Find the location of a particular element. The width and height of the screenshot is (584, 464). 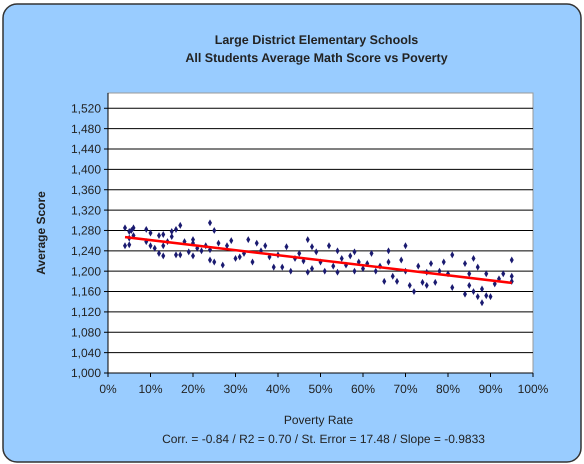

text: Corr. = -0.84 / R2 = 0.70 / St. Error = 17.48 / Slope = -0.9833 is located at coordinates (324, 439).